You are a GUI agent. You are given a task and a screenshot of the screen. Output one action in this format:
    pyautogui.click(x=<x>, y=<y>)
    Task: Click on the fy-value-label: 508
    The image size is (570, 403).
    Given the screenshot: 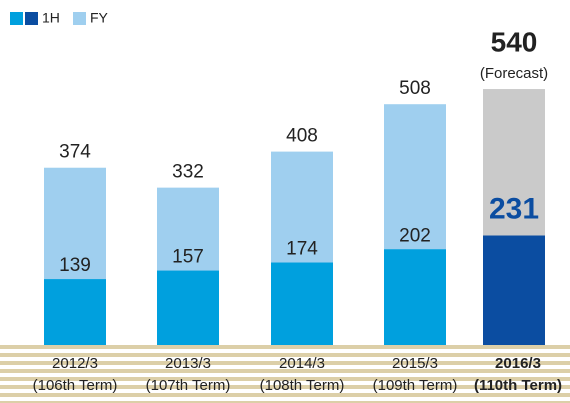 What is the action you would take?
    pyautogui.click(x=415, y=88)
    